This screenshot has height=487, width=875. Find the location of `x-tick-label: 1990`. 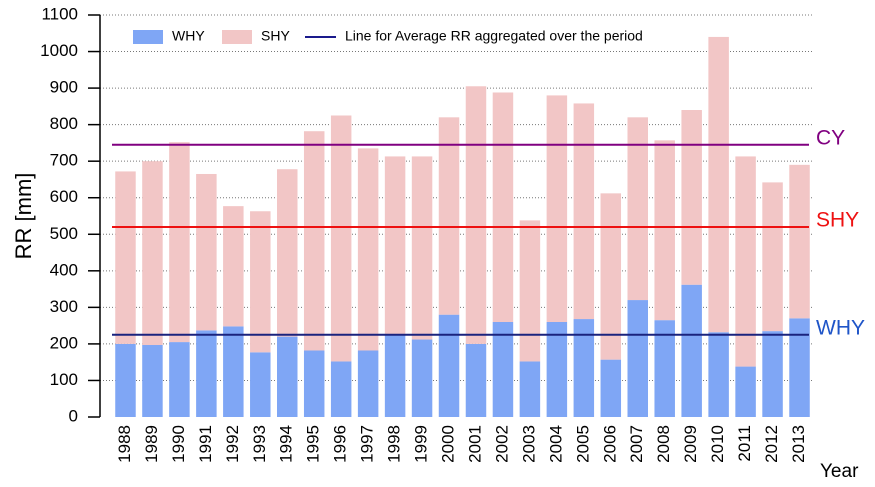

x-tick-label: 1990 is located at coordinates (178, 444).